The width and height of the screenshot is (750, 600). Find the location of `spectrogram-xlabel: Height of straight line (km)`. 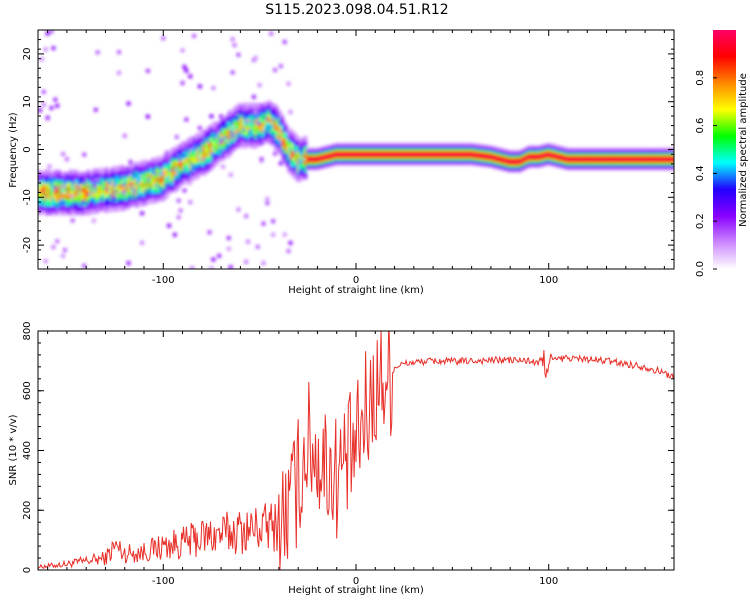

spectrogram-xlabel: Height of straight line (km) is located at coordinates (356, 290).